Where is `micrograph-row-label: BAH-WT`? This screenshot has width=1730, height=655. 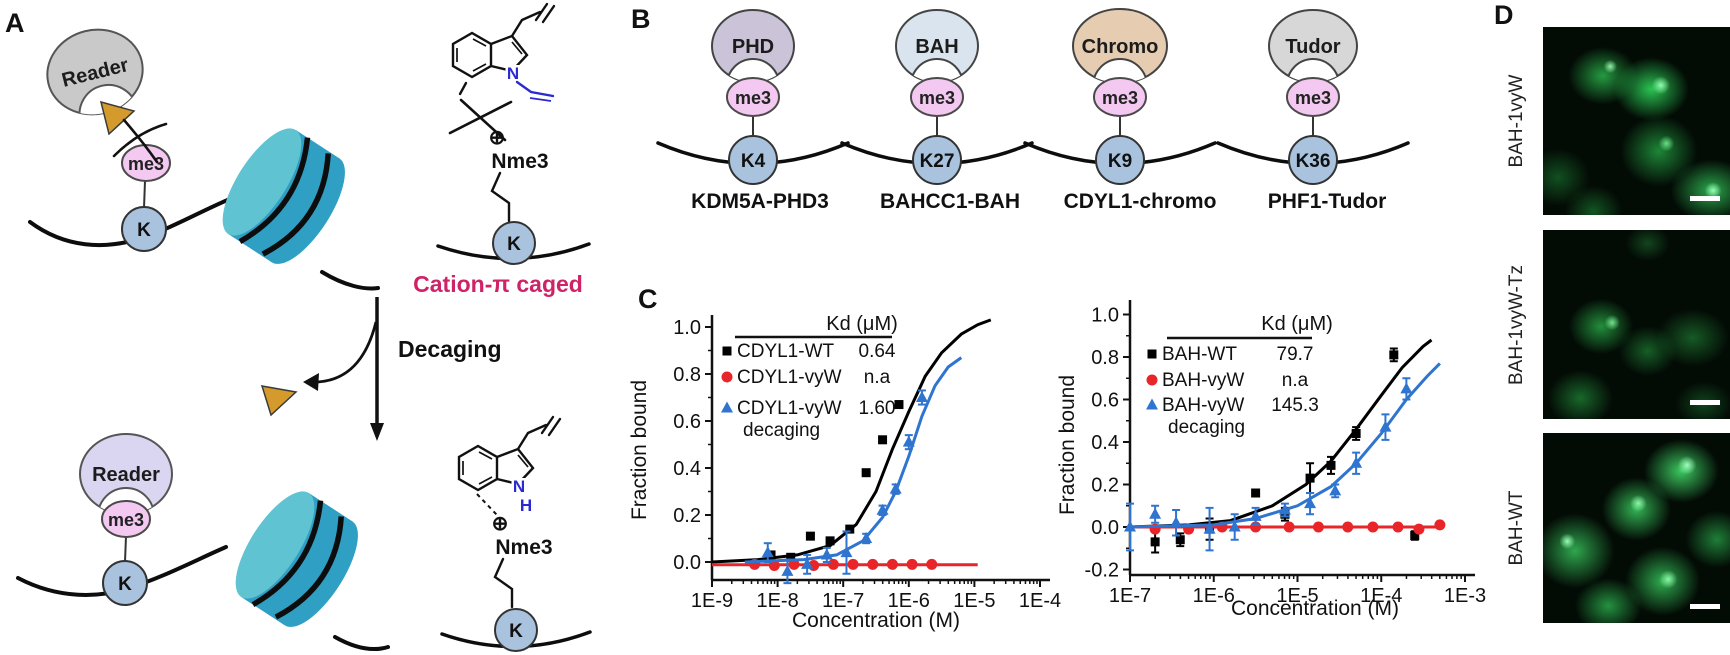 micrograph-row-label: BAH-WT is located at coordinates (1516, 528).